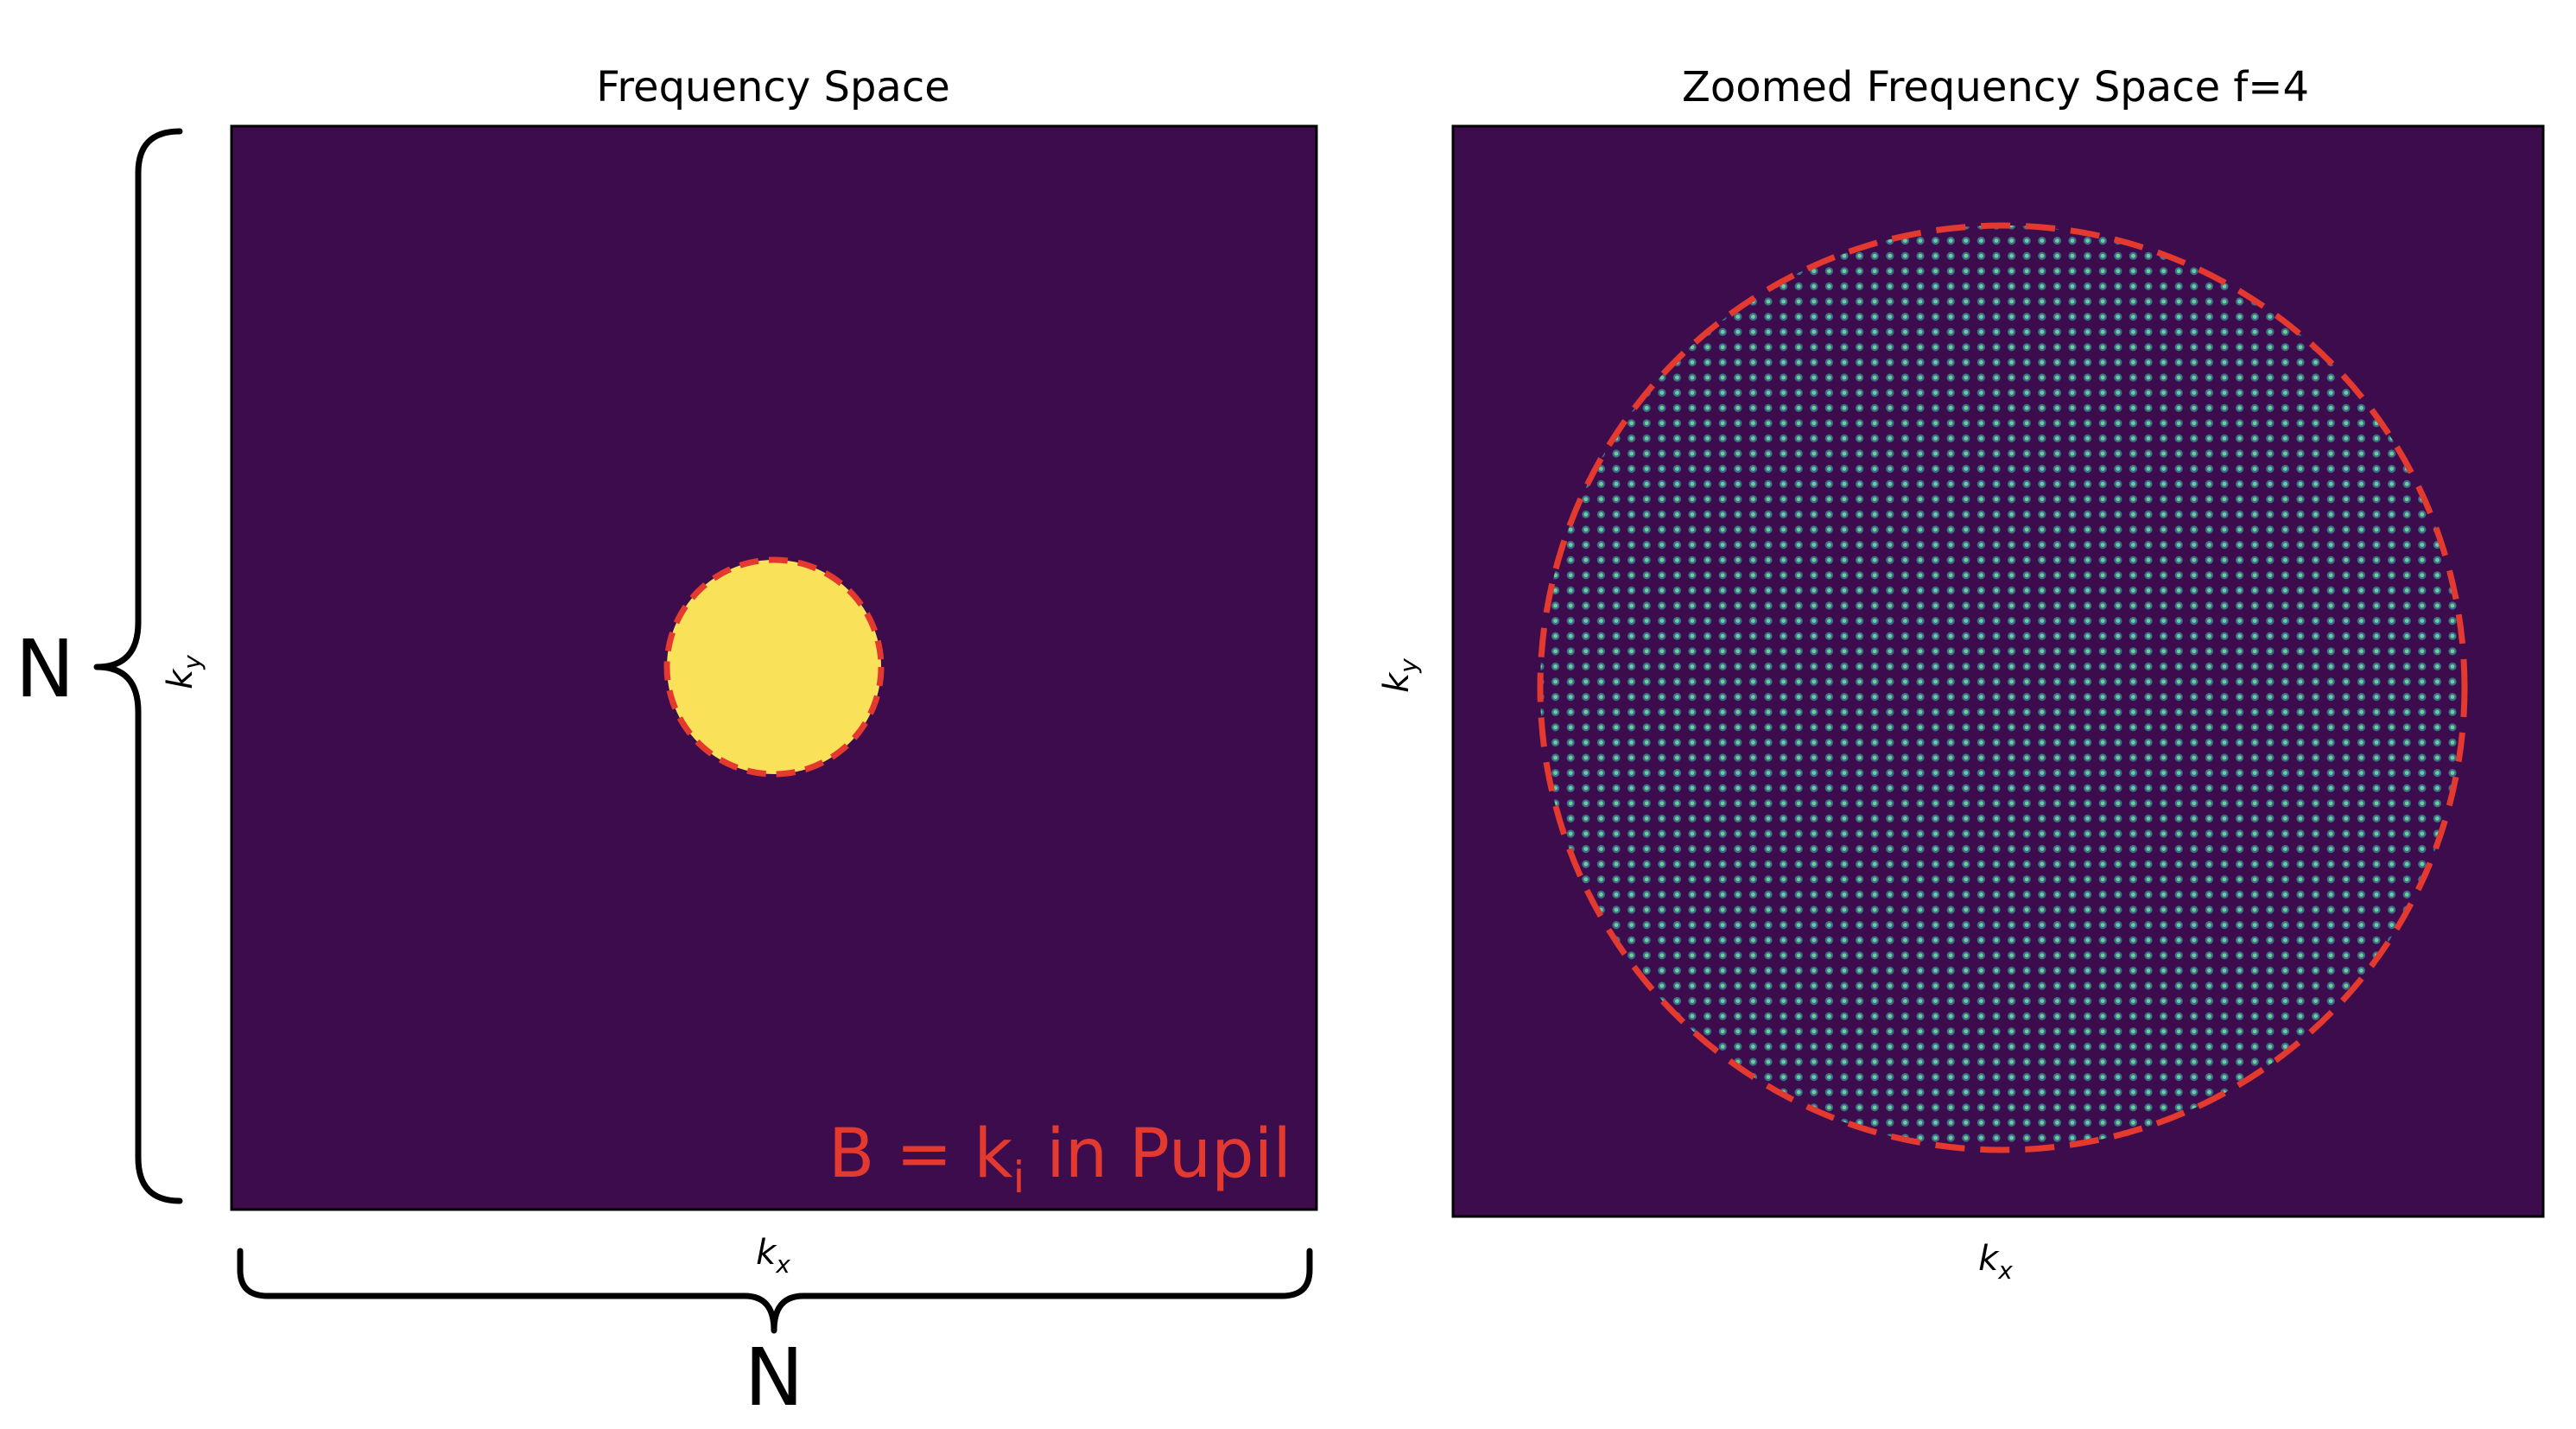 The width and height of the screenshot is (2576, 1429). Describe the element at coordinates (1059, 1159) in the screenshot. I see `pupil-annotation: B = ki in Pupil` at that location.